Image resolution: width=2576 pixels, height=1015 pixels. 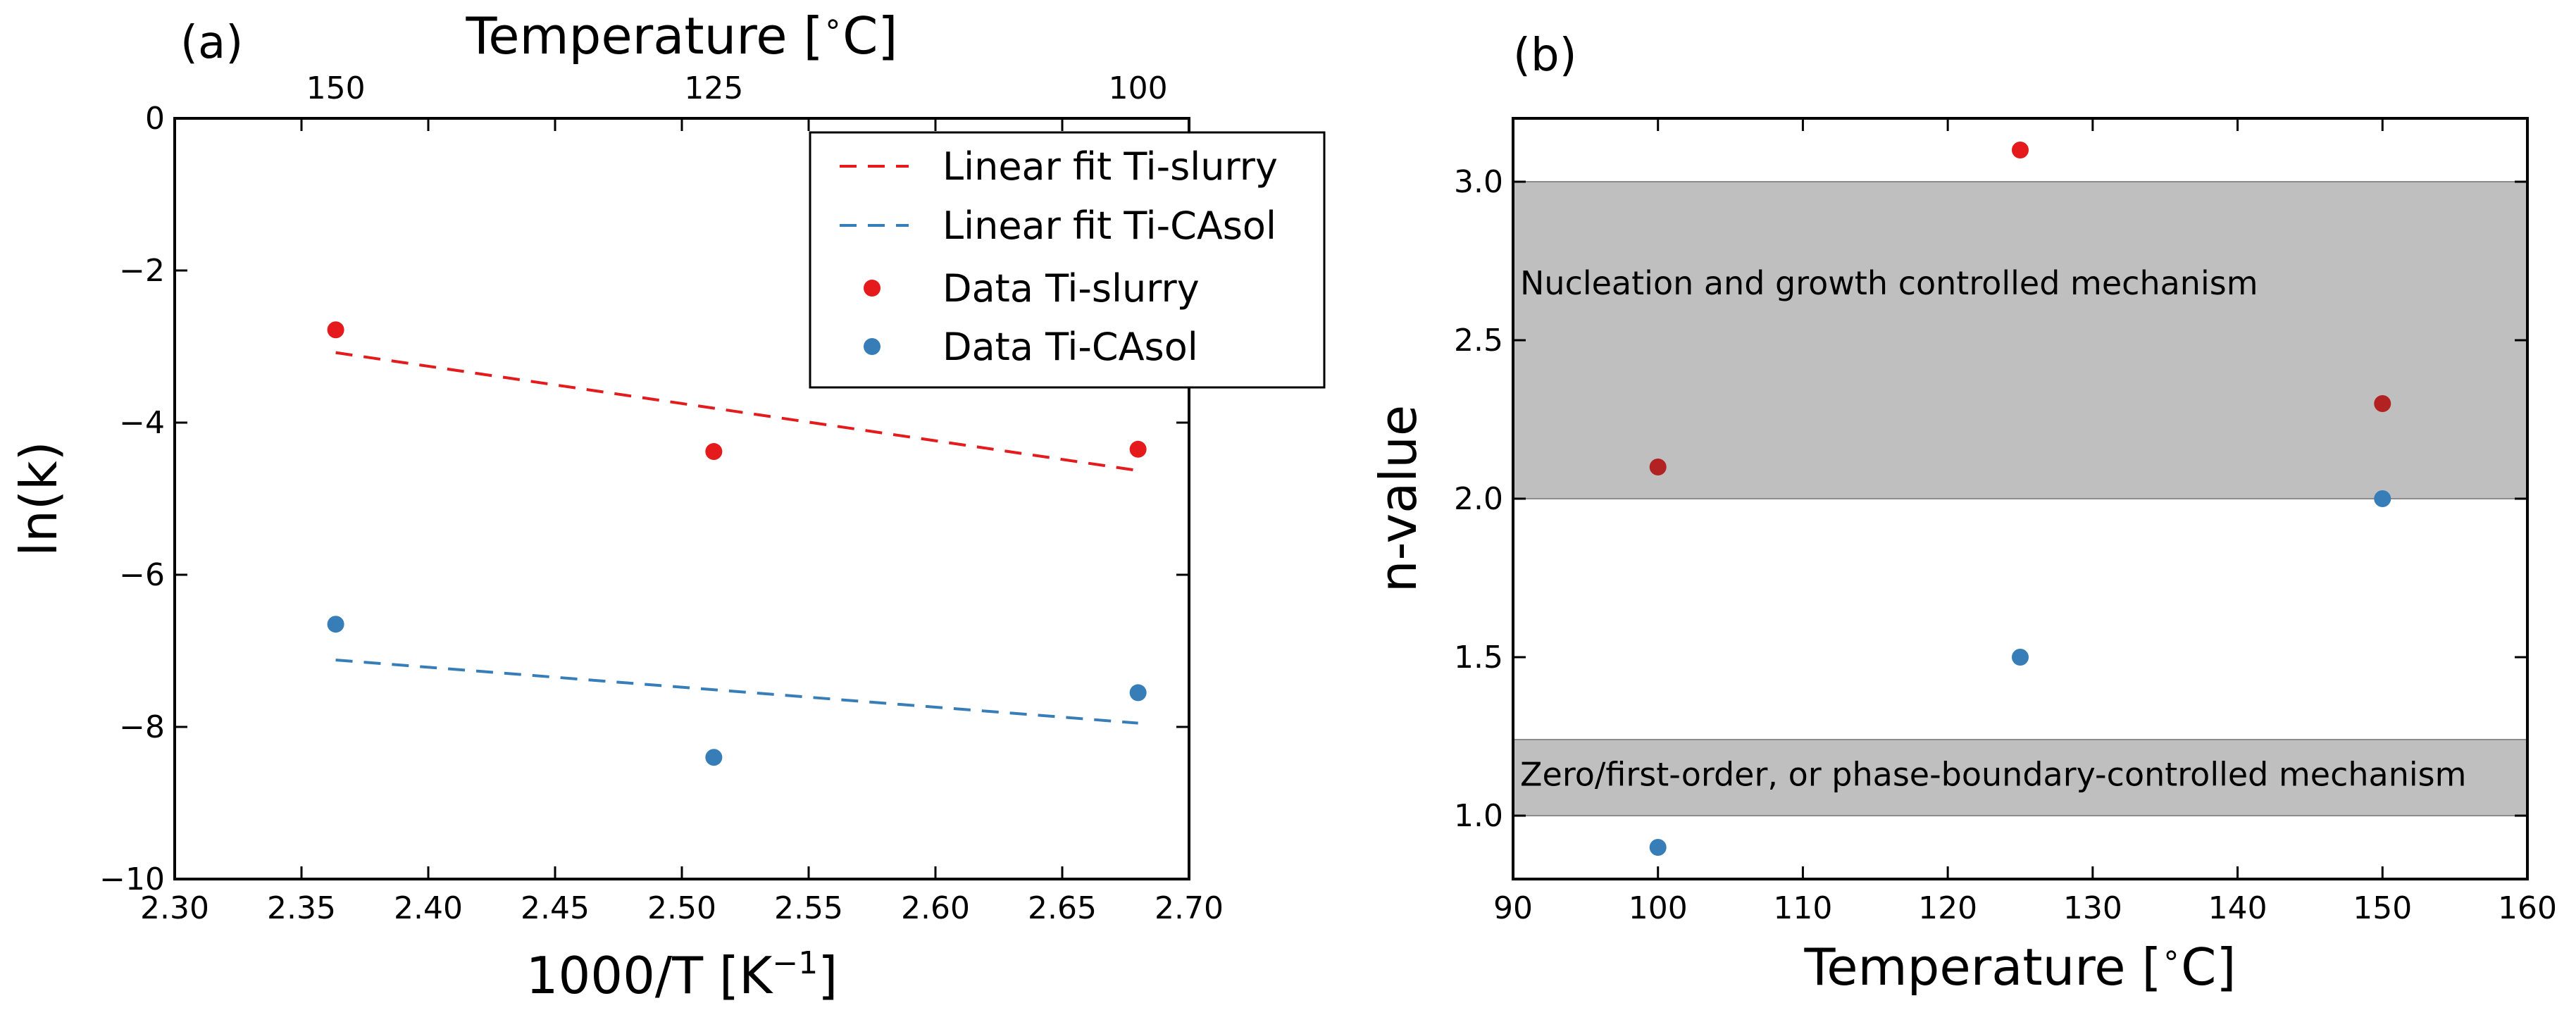 What do you see at coordinates (1947, 908) in the screenshot?
I see `x-tick-label-120: 120` at bounding box center [1947, 908].